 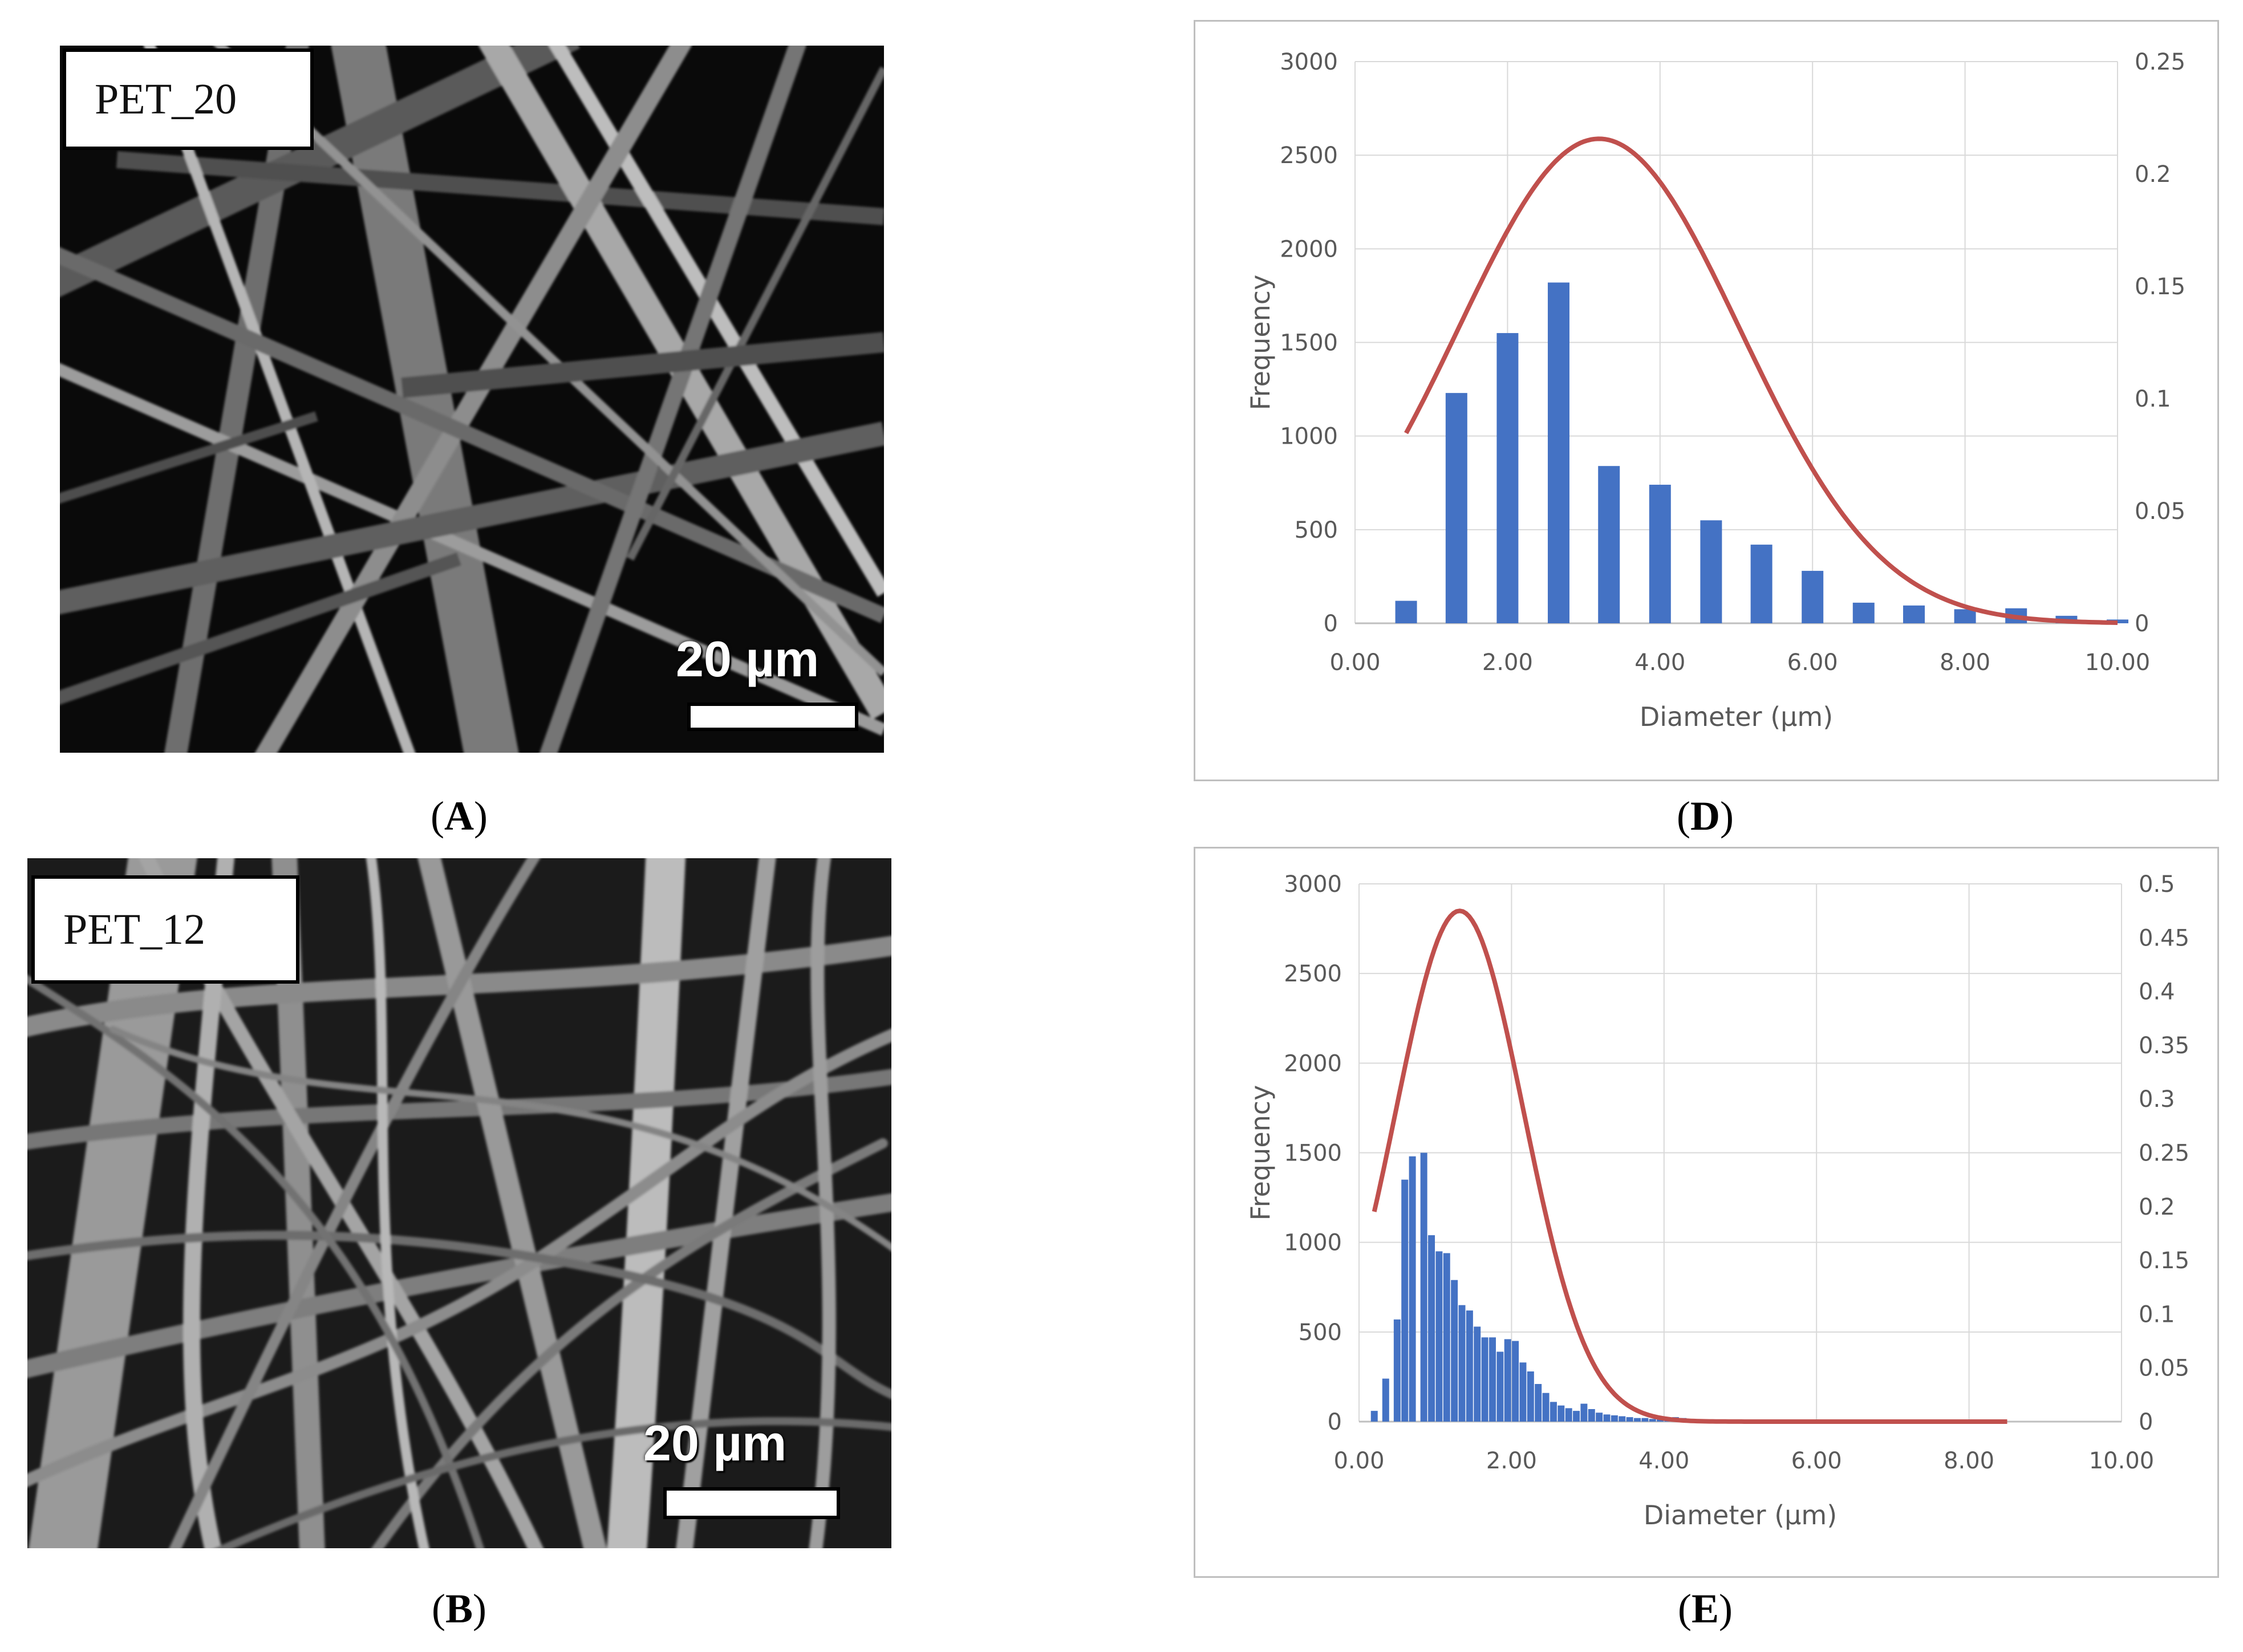 What do you see at coordinates (772, 717) in the screenshot?
I see `scale-bar-pet20` at bounding box center [772, 717].